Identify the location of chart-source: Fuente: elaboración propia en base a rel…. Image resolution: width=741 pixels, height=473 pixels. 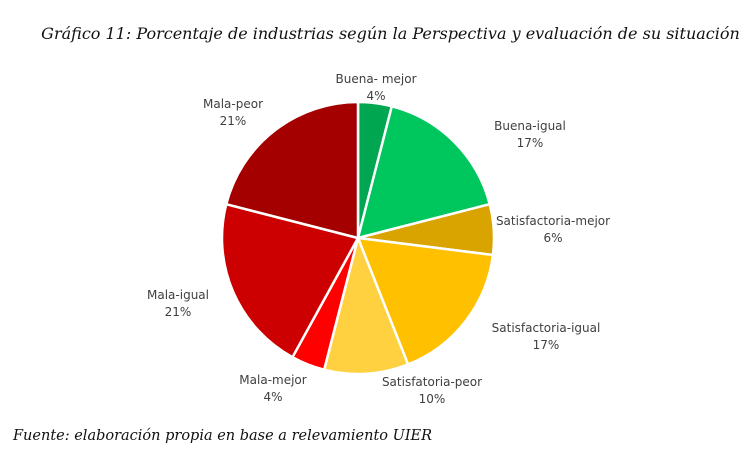
(223, 436).